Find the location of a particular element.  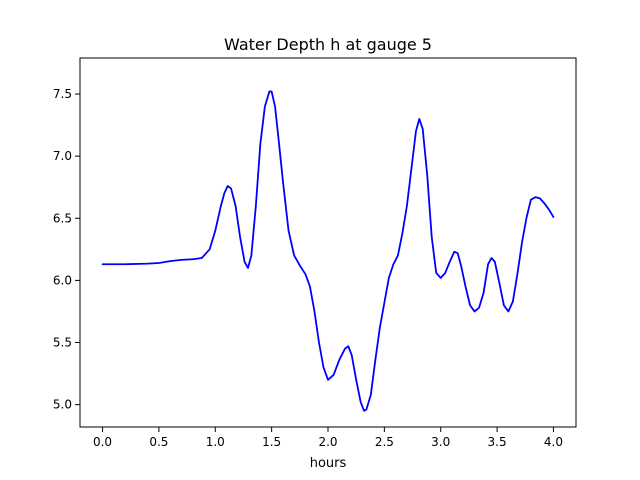

x-tick-label: 2.0 is located at coordinates (327, 442).